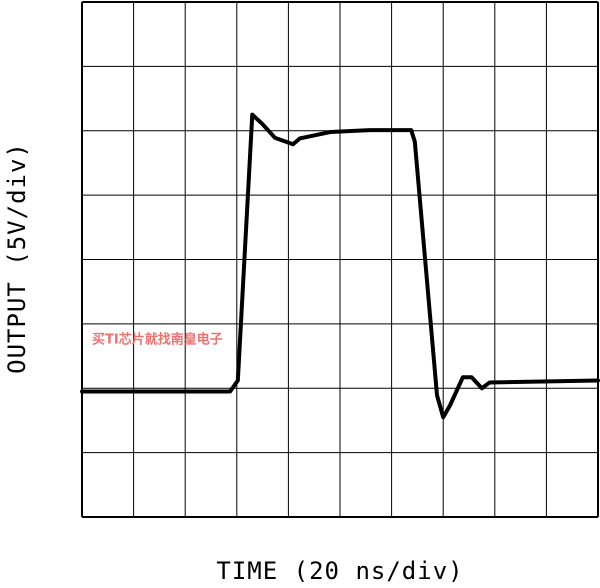  What do you see at coordinates (339, 571) in the screenshot?
I see `x-axis-label: TIME (20 ns/div)` at bounding box center [339, 571].